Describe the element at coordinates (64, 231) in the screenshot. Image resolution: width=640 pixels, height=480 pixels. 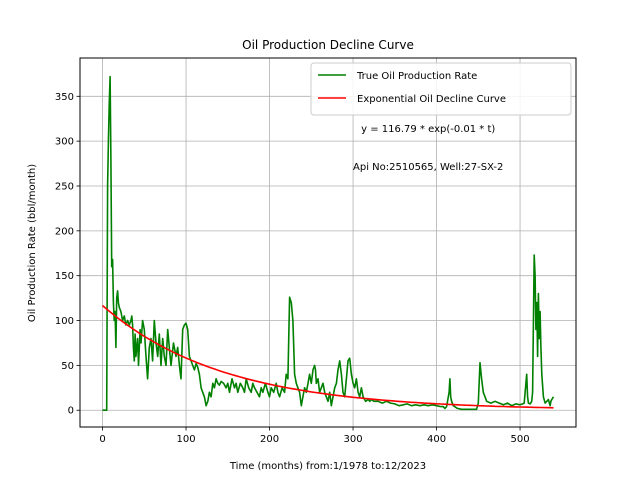
I see `y-tick-label: 200` at that location.